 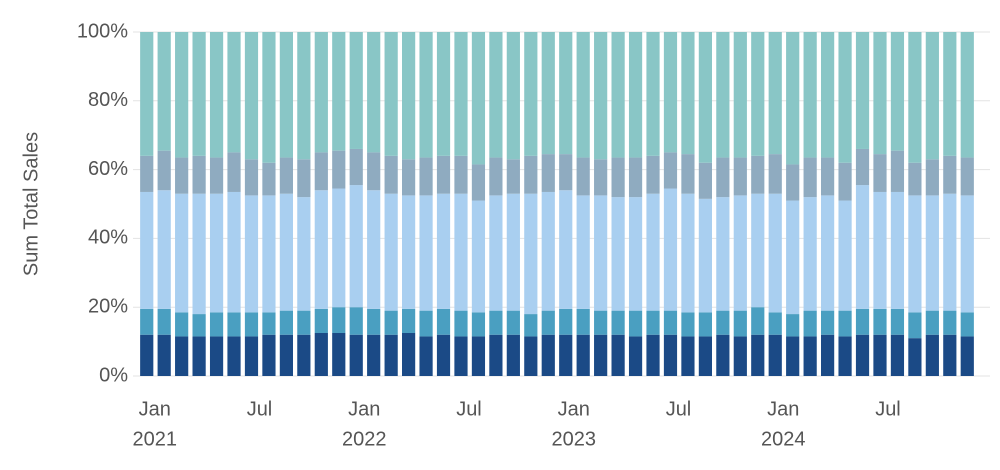 I want to click on x-tick-label: 2021, so click(x=154, y=439).